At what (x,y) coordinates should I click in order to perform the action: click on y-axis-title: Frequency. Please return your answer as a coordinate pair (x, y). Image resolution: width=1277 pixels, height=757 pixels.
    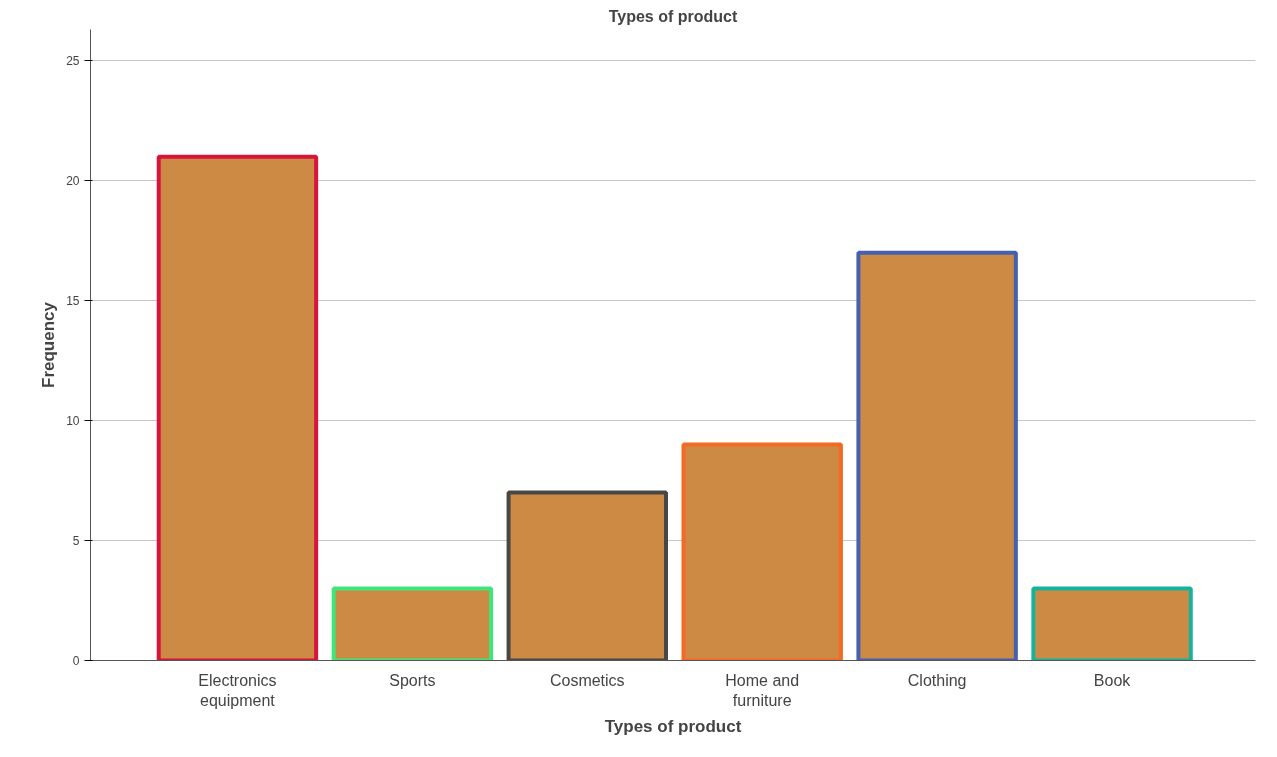
    Looking at the image, I should click on (49, 344).